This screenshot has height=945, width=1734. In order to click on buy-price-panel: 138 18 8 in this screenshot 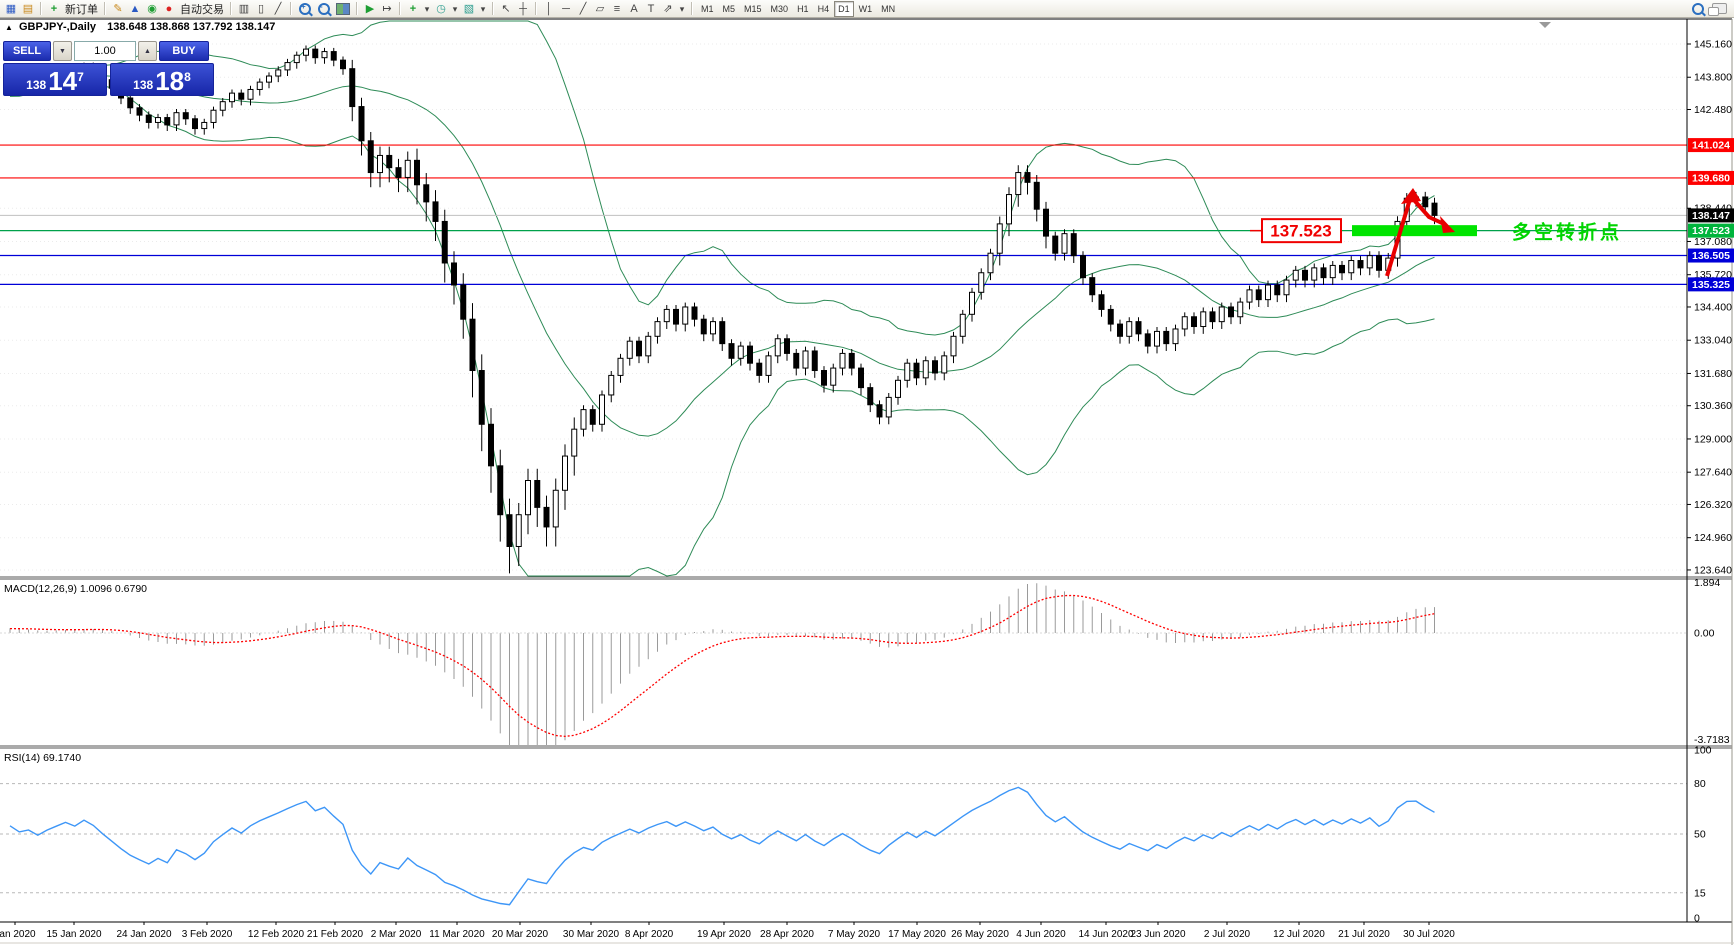, I will do `click(162, 79)`.